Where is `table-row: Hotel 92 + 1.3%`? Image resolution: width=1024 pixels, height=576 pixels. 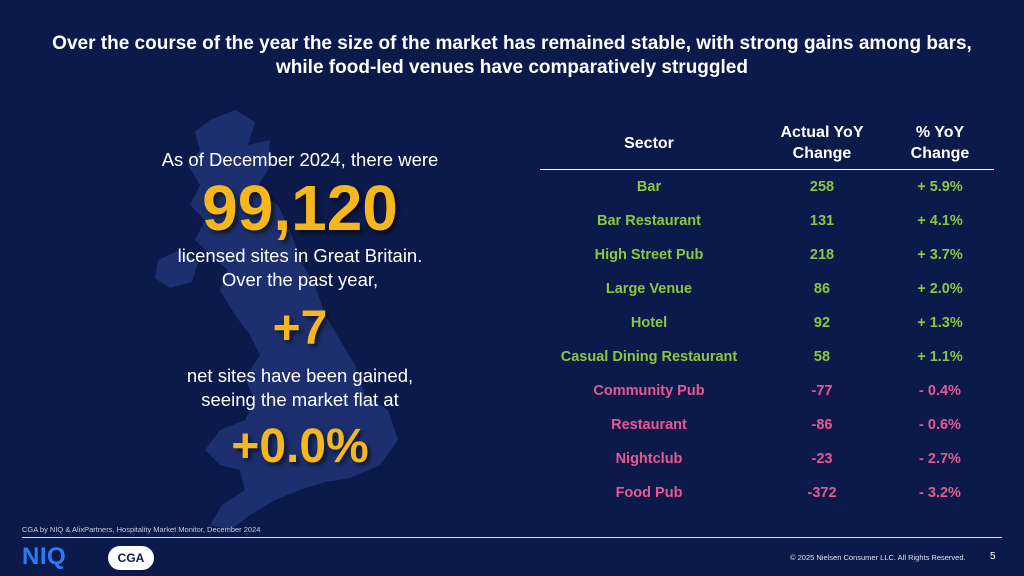 table-row: Hotel 92 + 1.3% is located at coordinates (767, 323).